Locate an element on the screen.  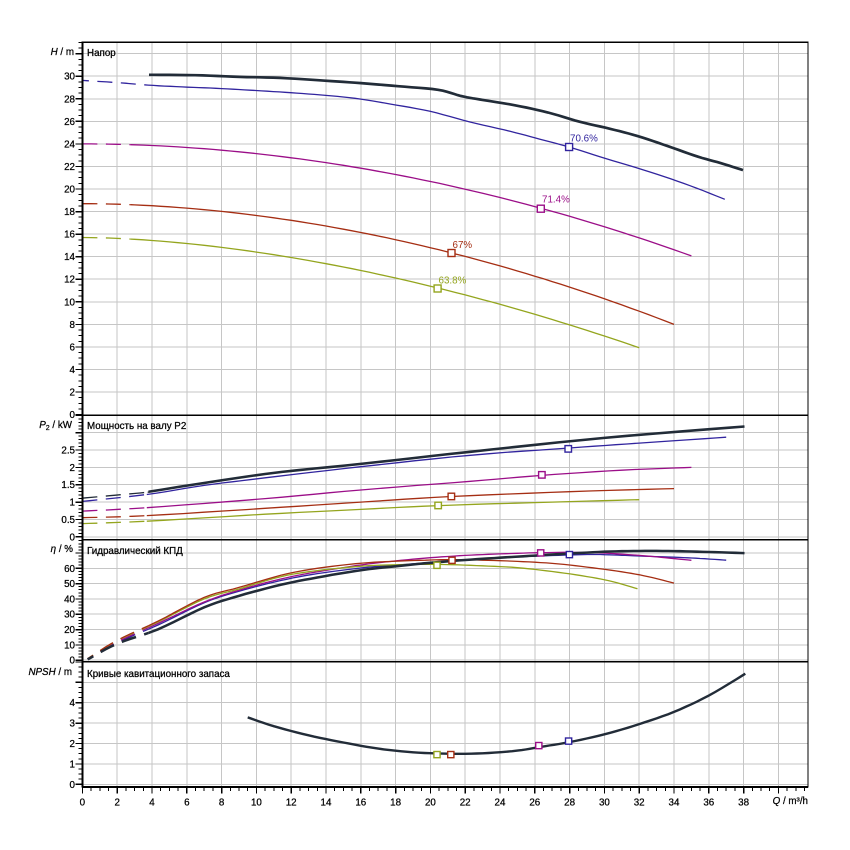
svg-text: 60 is located at coordinates (69, 569).